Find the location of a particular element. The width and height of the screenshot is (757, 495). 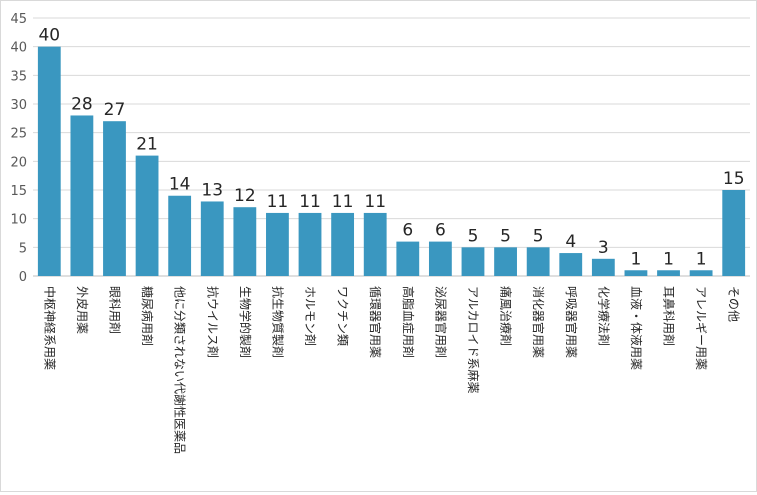

category-label: ワクチン類 is located at coordinates (343, 316).